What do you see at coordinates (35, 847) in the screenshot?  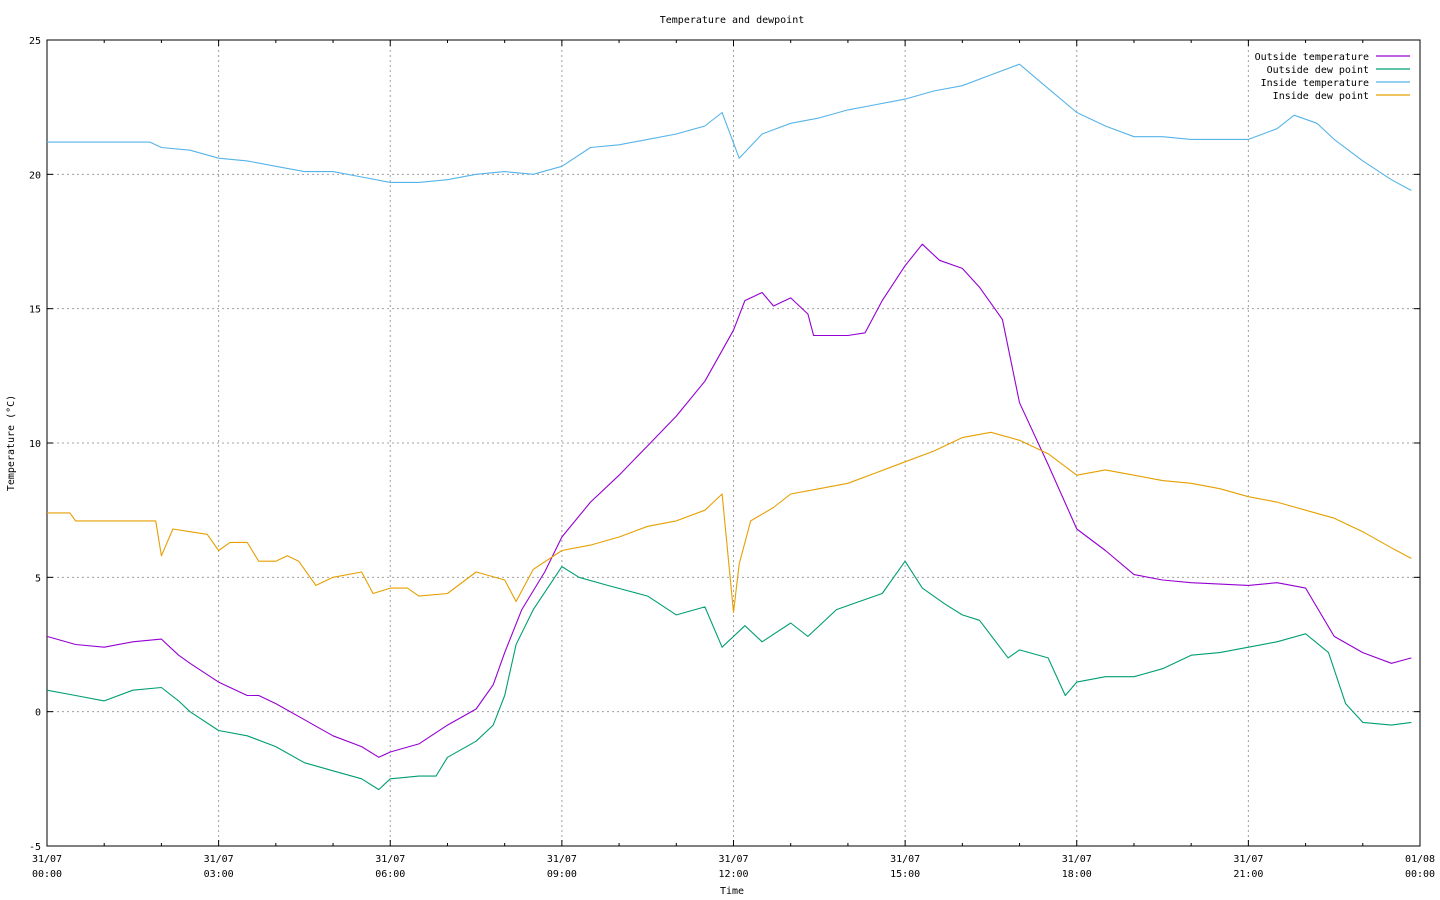 I see `y-tick-label: -5` at bounding box center [35, 847].